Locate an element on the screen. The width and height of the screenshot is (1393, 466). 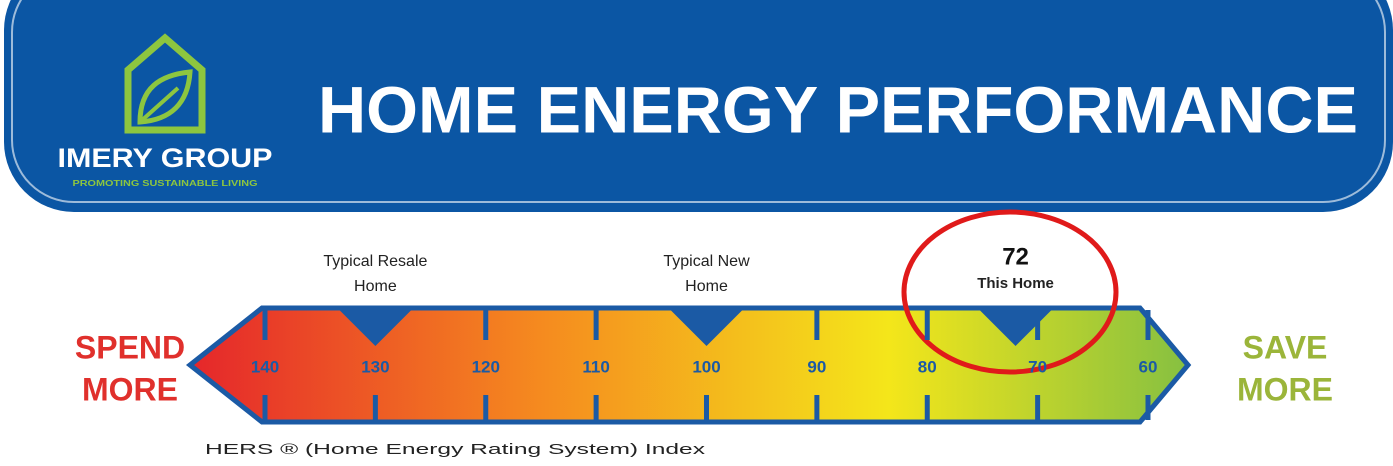
highlight-circle is located at coordinates (1010, 292).